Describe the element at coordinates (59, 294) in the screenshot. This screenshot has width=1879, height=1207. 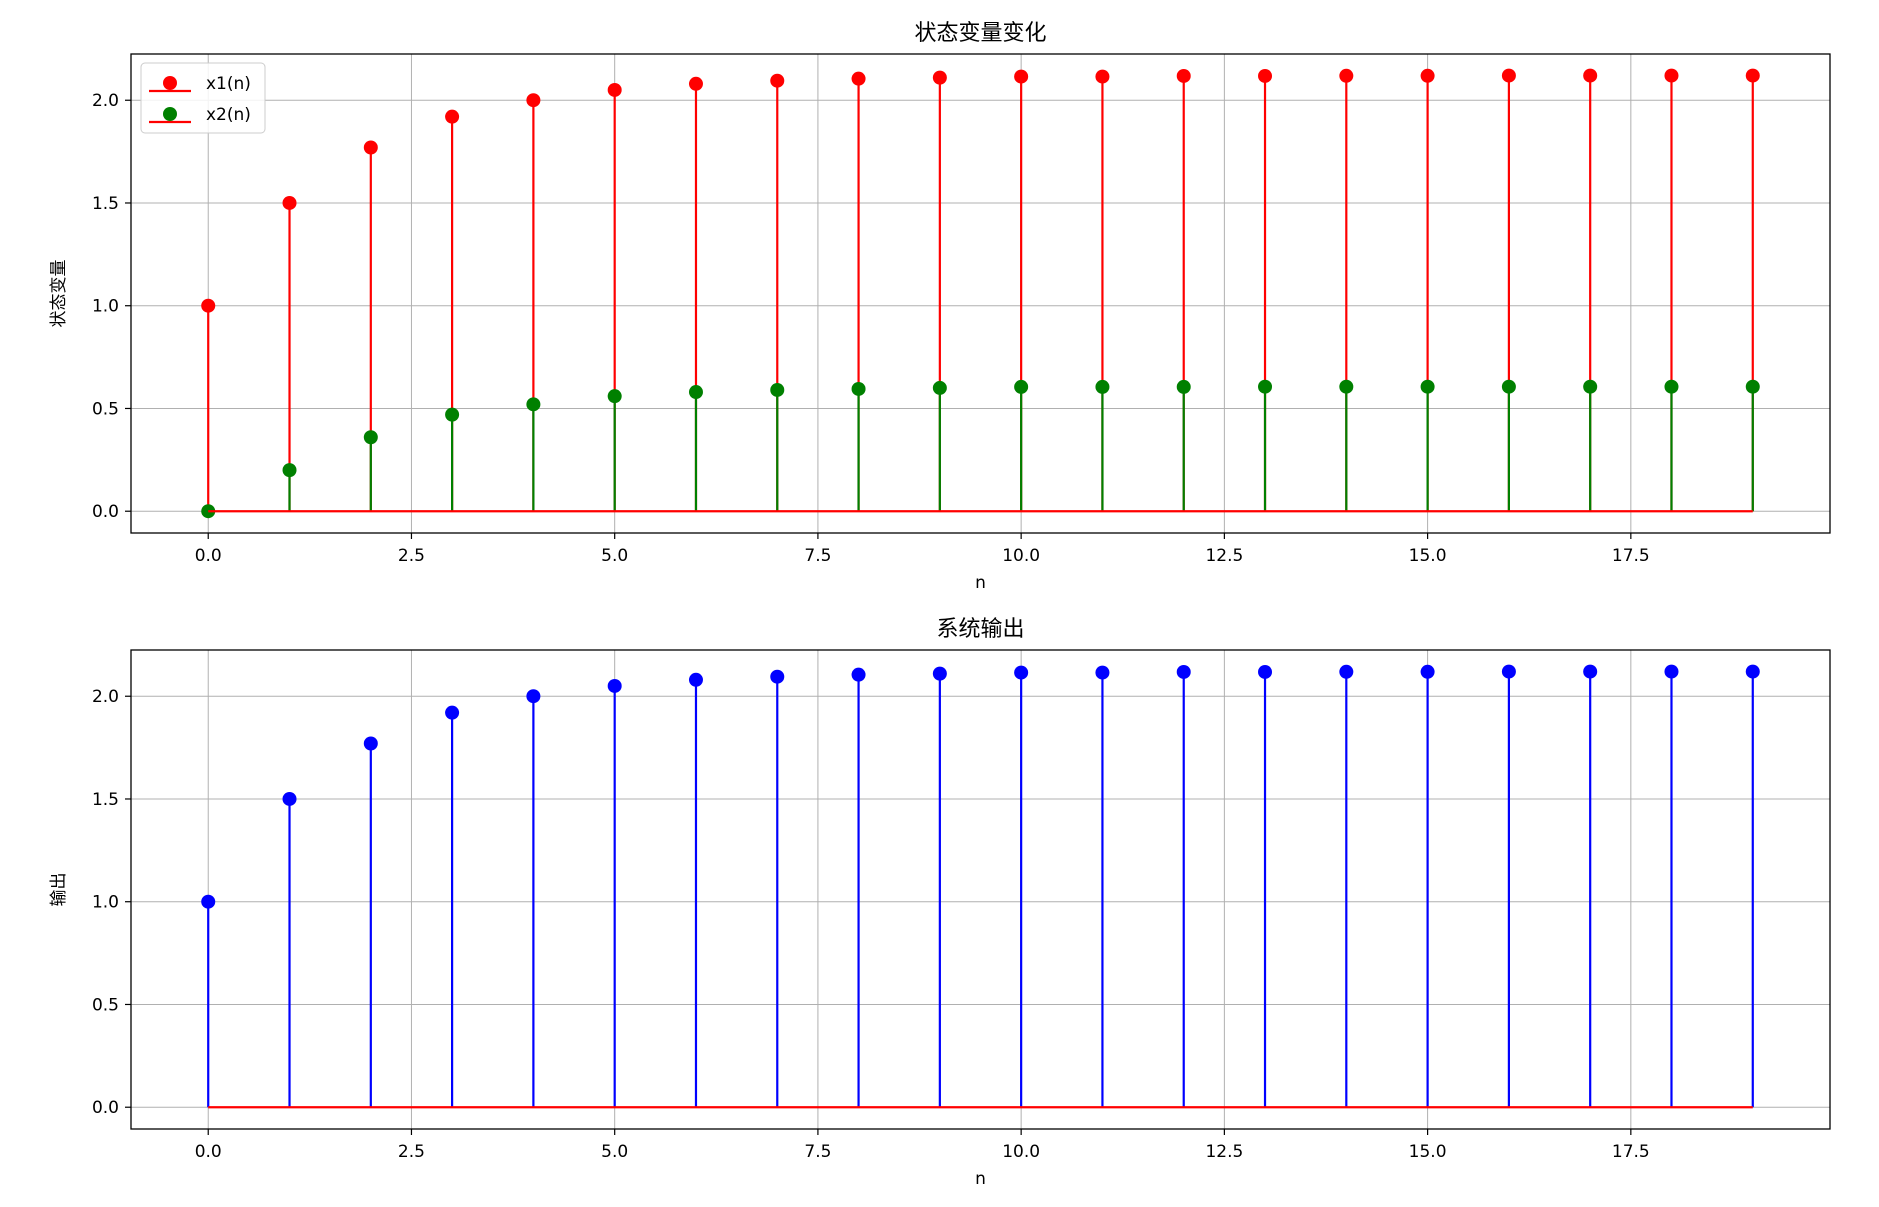
I see `y-axis-label: 状态变量` at that location.